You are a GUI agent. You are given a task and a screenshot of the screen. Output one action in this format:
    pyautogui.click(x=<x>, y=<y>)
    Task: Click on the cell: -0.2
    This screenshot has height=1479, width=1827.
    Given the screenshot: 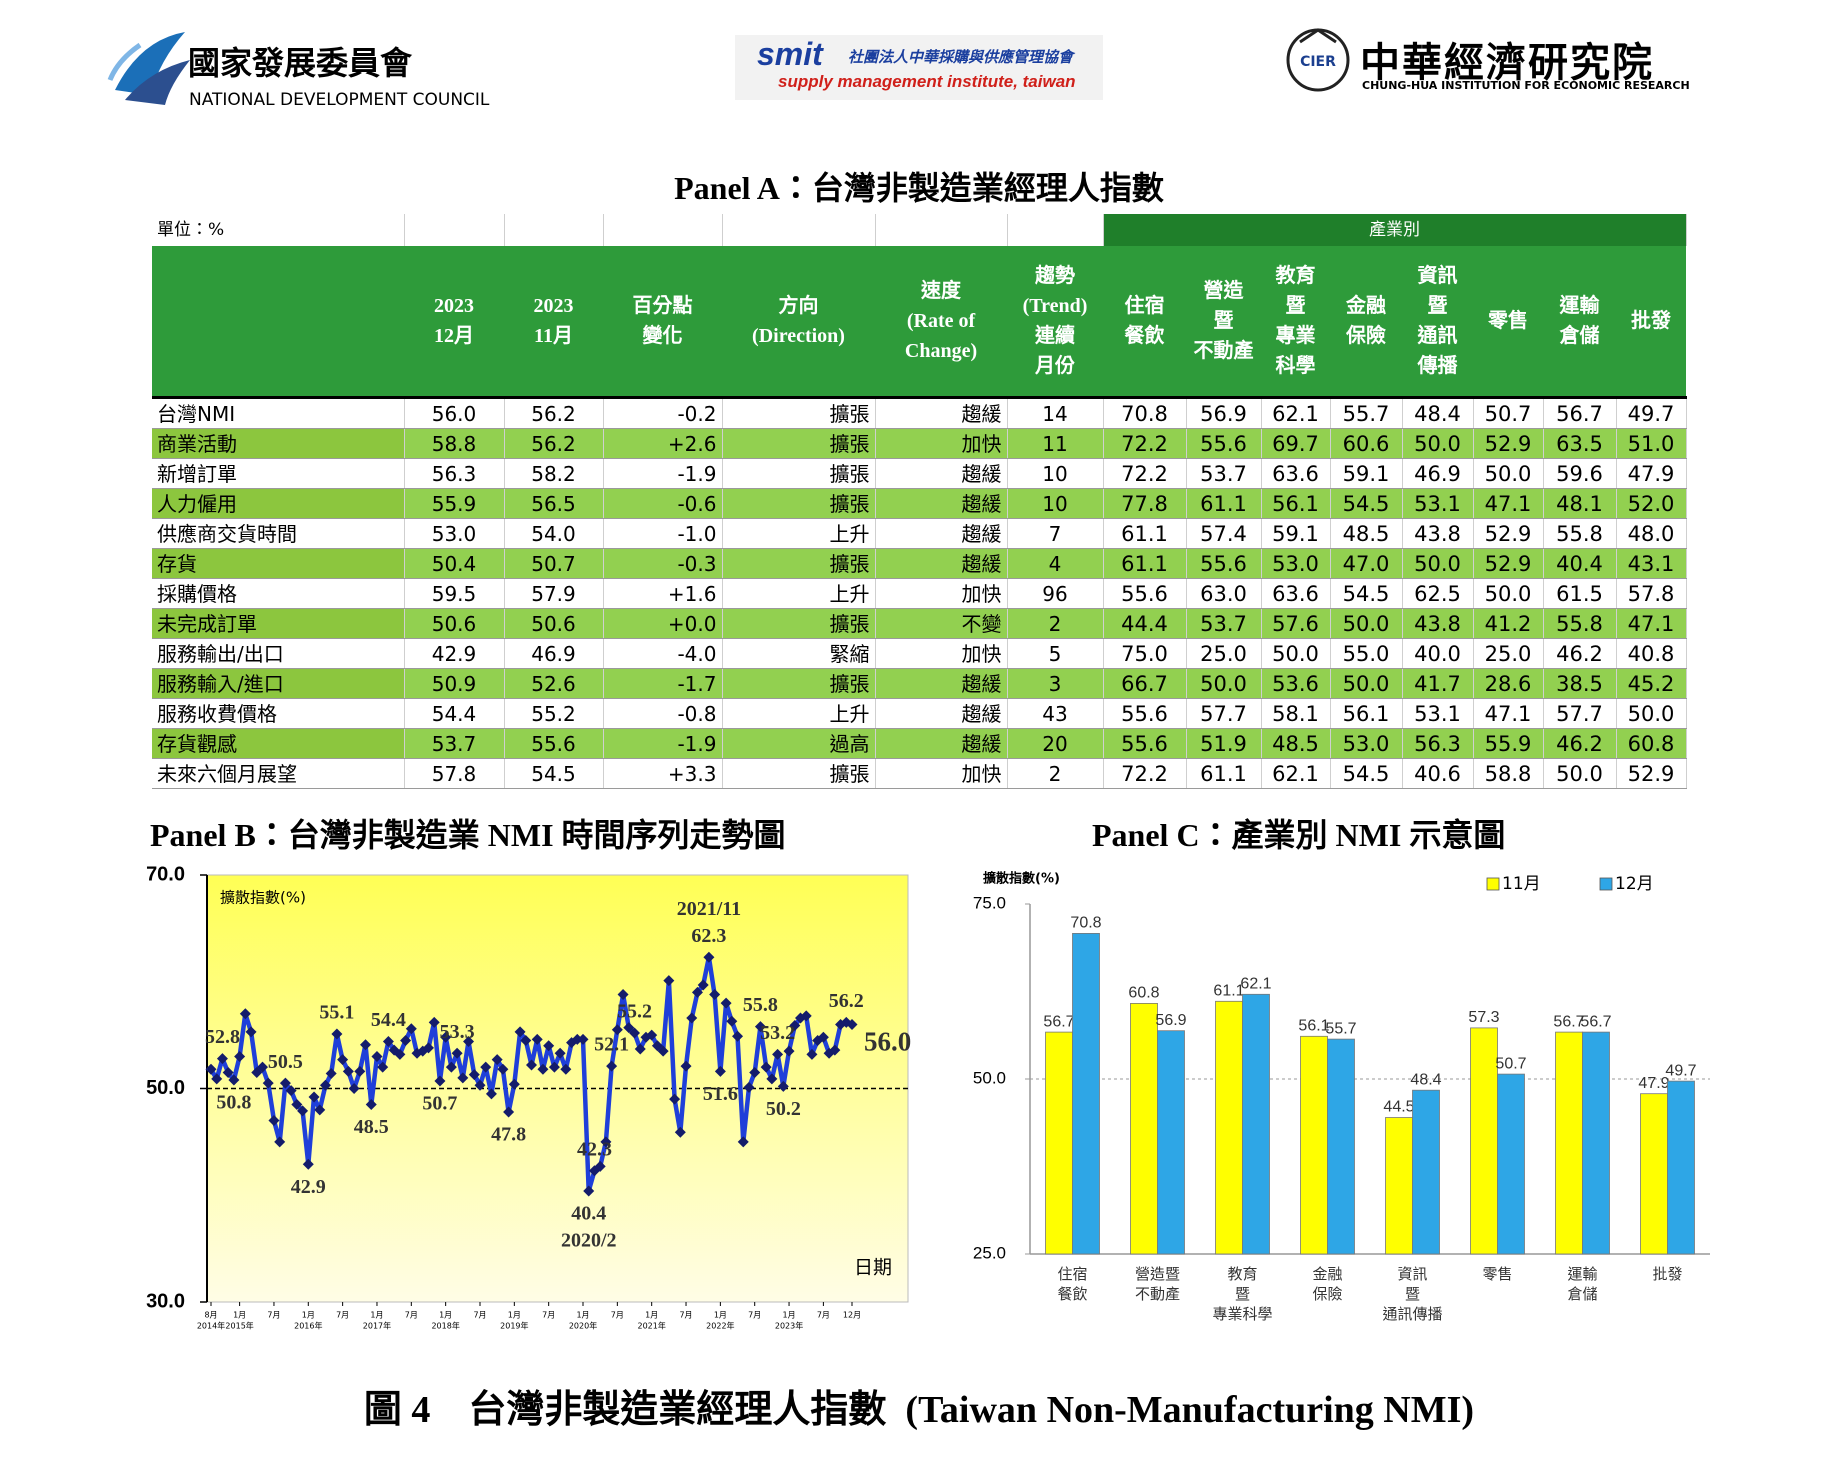 What is the action you would take?
    pyautogui.click(x=663, y=413)
    